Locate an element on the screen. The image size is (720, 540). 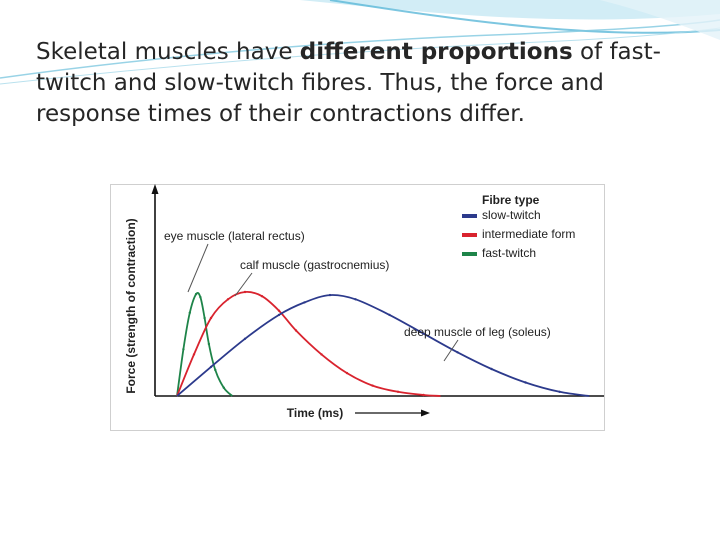
series-line-intermediate-form is located at coordinates (308, 344).